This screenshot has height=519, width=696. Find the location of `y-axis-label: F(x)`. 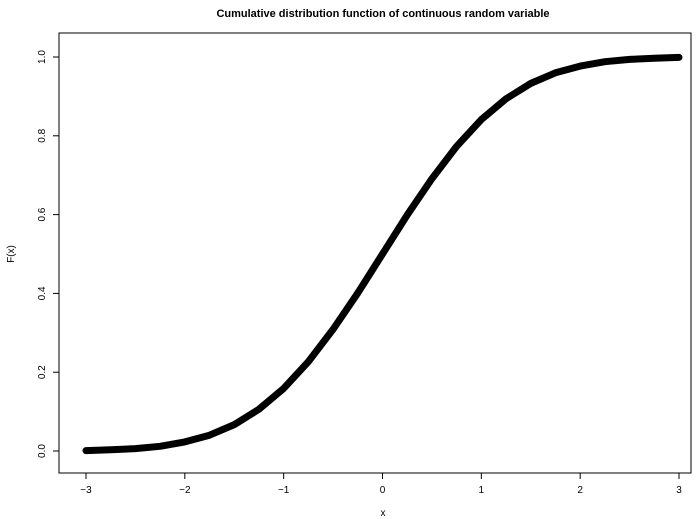

y-axis-label: F(x) is located at coordinates (11, 254).